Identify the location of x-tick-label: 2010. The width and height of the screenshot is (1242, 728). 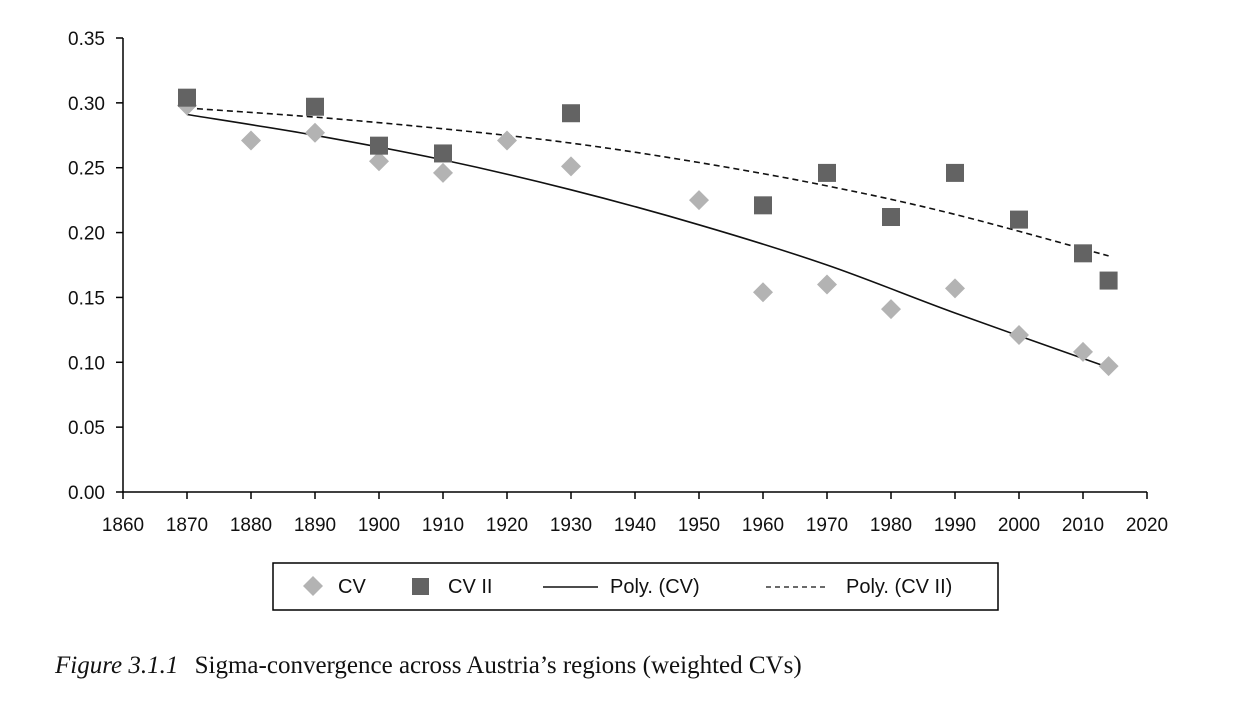
(1083, 525).